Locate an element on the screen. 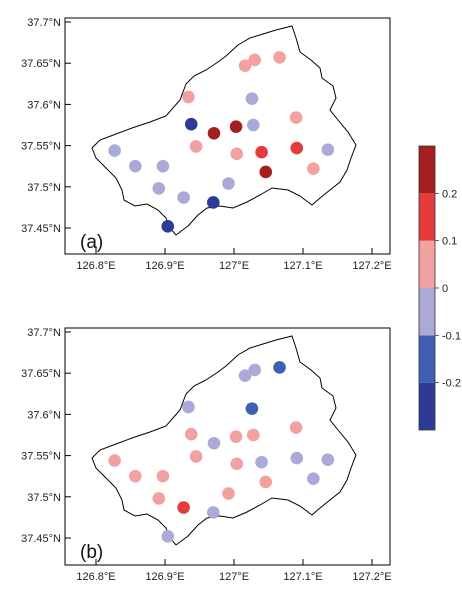 The height and width of the screenshot is (610, 462). panel-label: (a) is located at coordinates (91, 242).